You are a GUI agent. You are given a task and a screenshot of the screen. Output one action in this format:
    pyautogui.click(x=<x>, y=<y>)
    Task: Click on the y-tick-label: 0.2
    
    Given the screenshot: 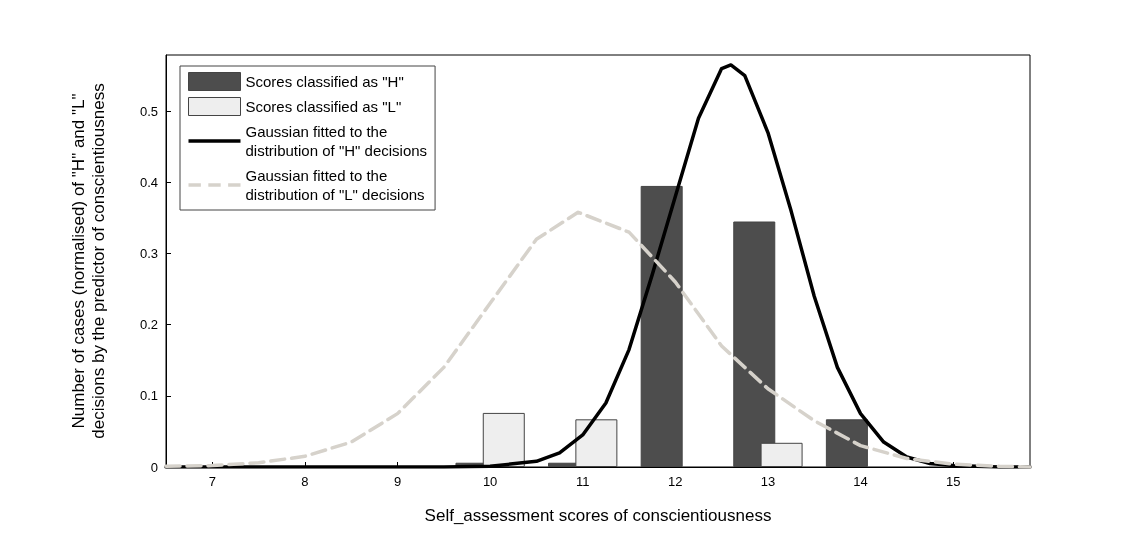 What is the action you would take?
    pyautogui.click(x=148, y=325)
    